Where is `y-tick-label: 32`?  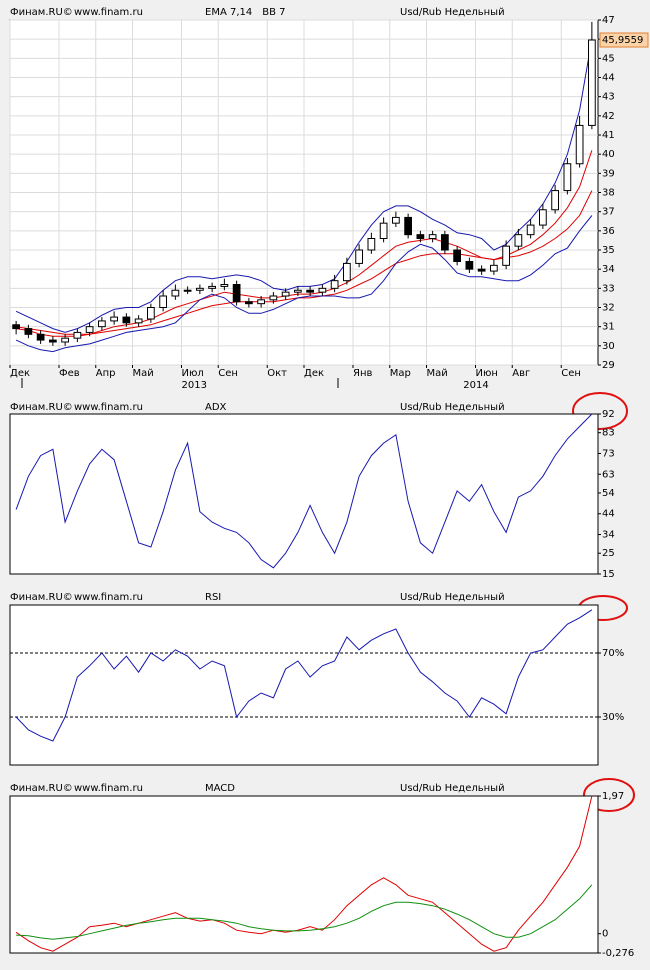
y-tick-label: 32 is located at coordinates (608, 308).